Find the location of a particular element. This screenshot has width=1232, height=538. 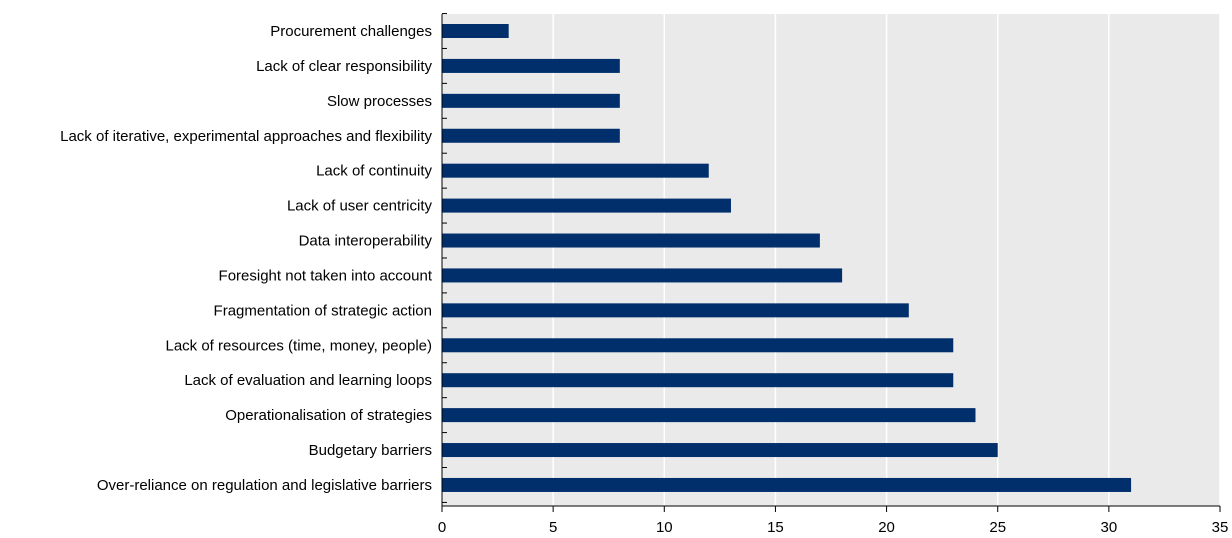

category-label: Operationalisation of strategies is located at coordinates (328, 415).